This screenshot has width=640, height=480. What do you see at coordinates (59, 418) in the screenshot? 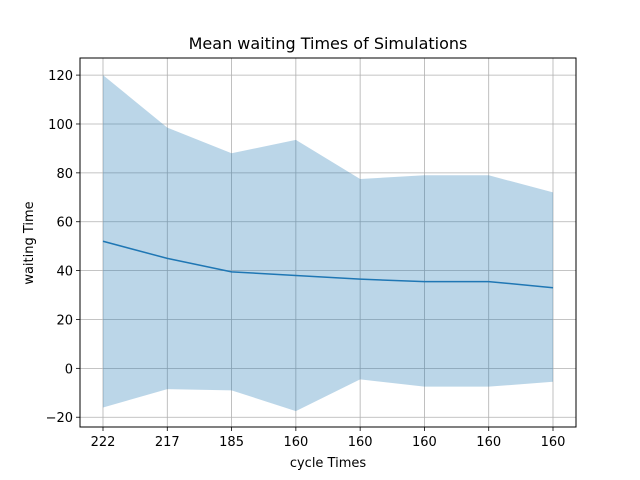
I see `y-tick-label: −20` at bounding box center [59, 418].